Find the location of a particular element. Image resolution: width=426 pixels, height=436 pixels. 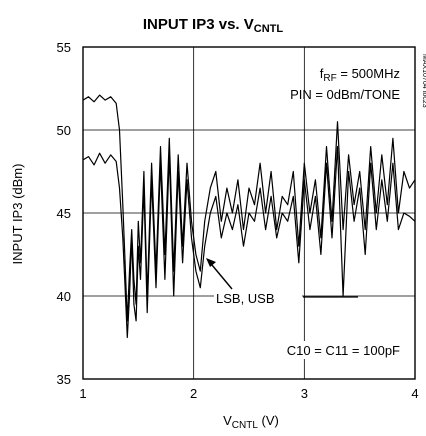

cap-label-bg is located at coordinates (334, 350).